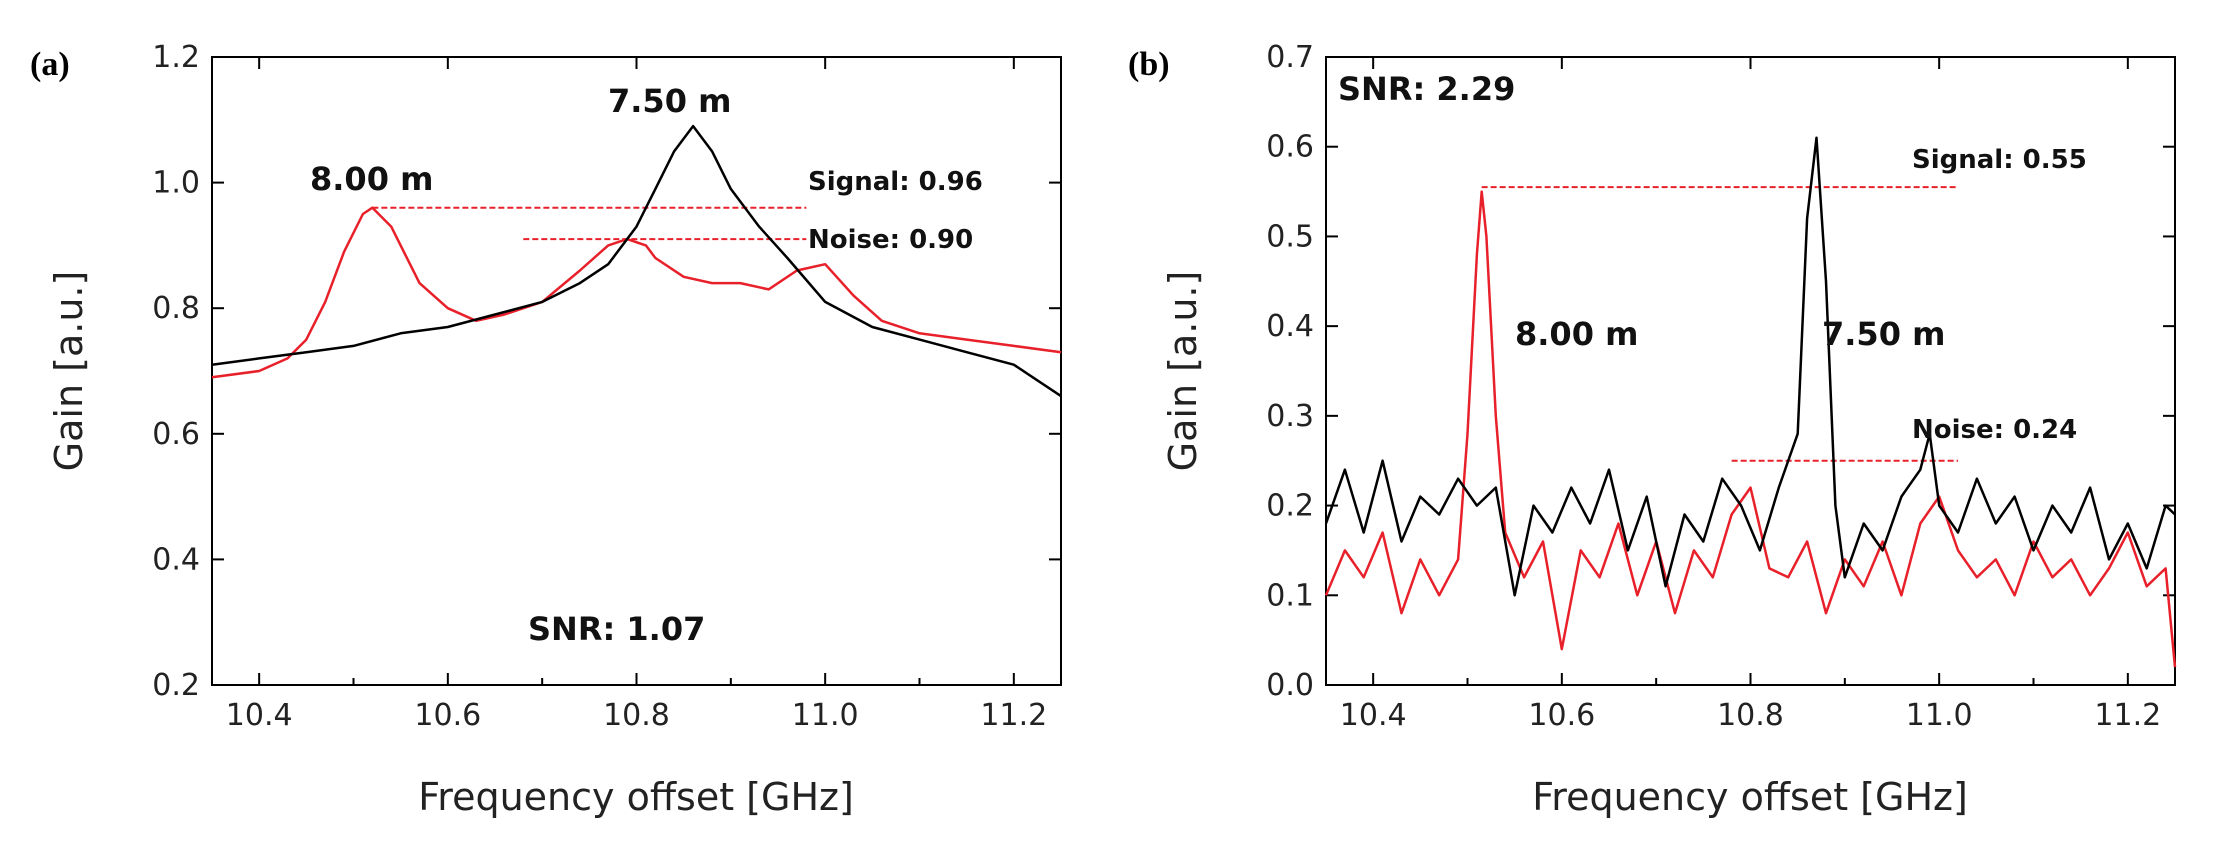 This screenshot has width=2221, height=868. Describe the element at coordinates (616, 629) in the screenshot. I see `panel-a-snr-label: SNR: 1.07` at that location.